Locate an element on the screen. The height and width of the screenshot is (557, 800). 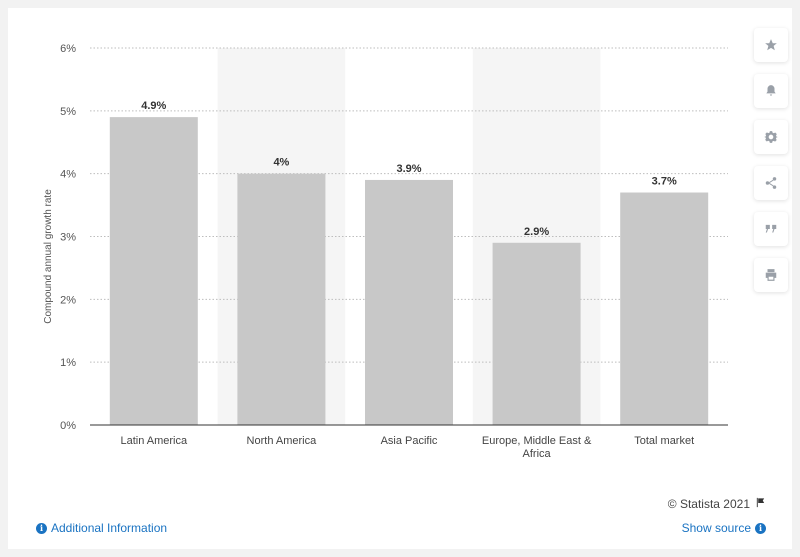
y-tick-label: 3% is located at coordinates (68, 238).